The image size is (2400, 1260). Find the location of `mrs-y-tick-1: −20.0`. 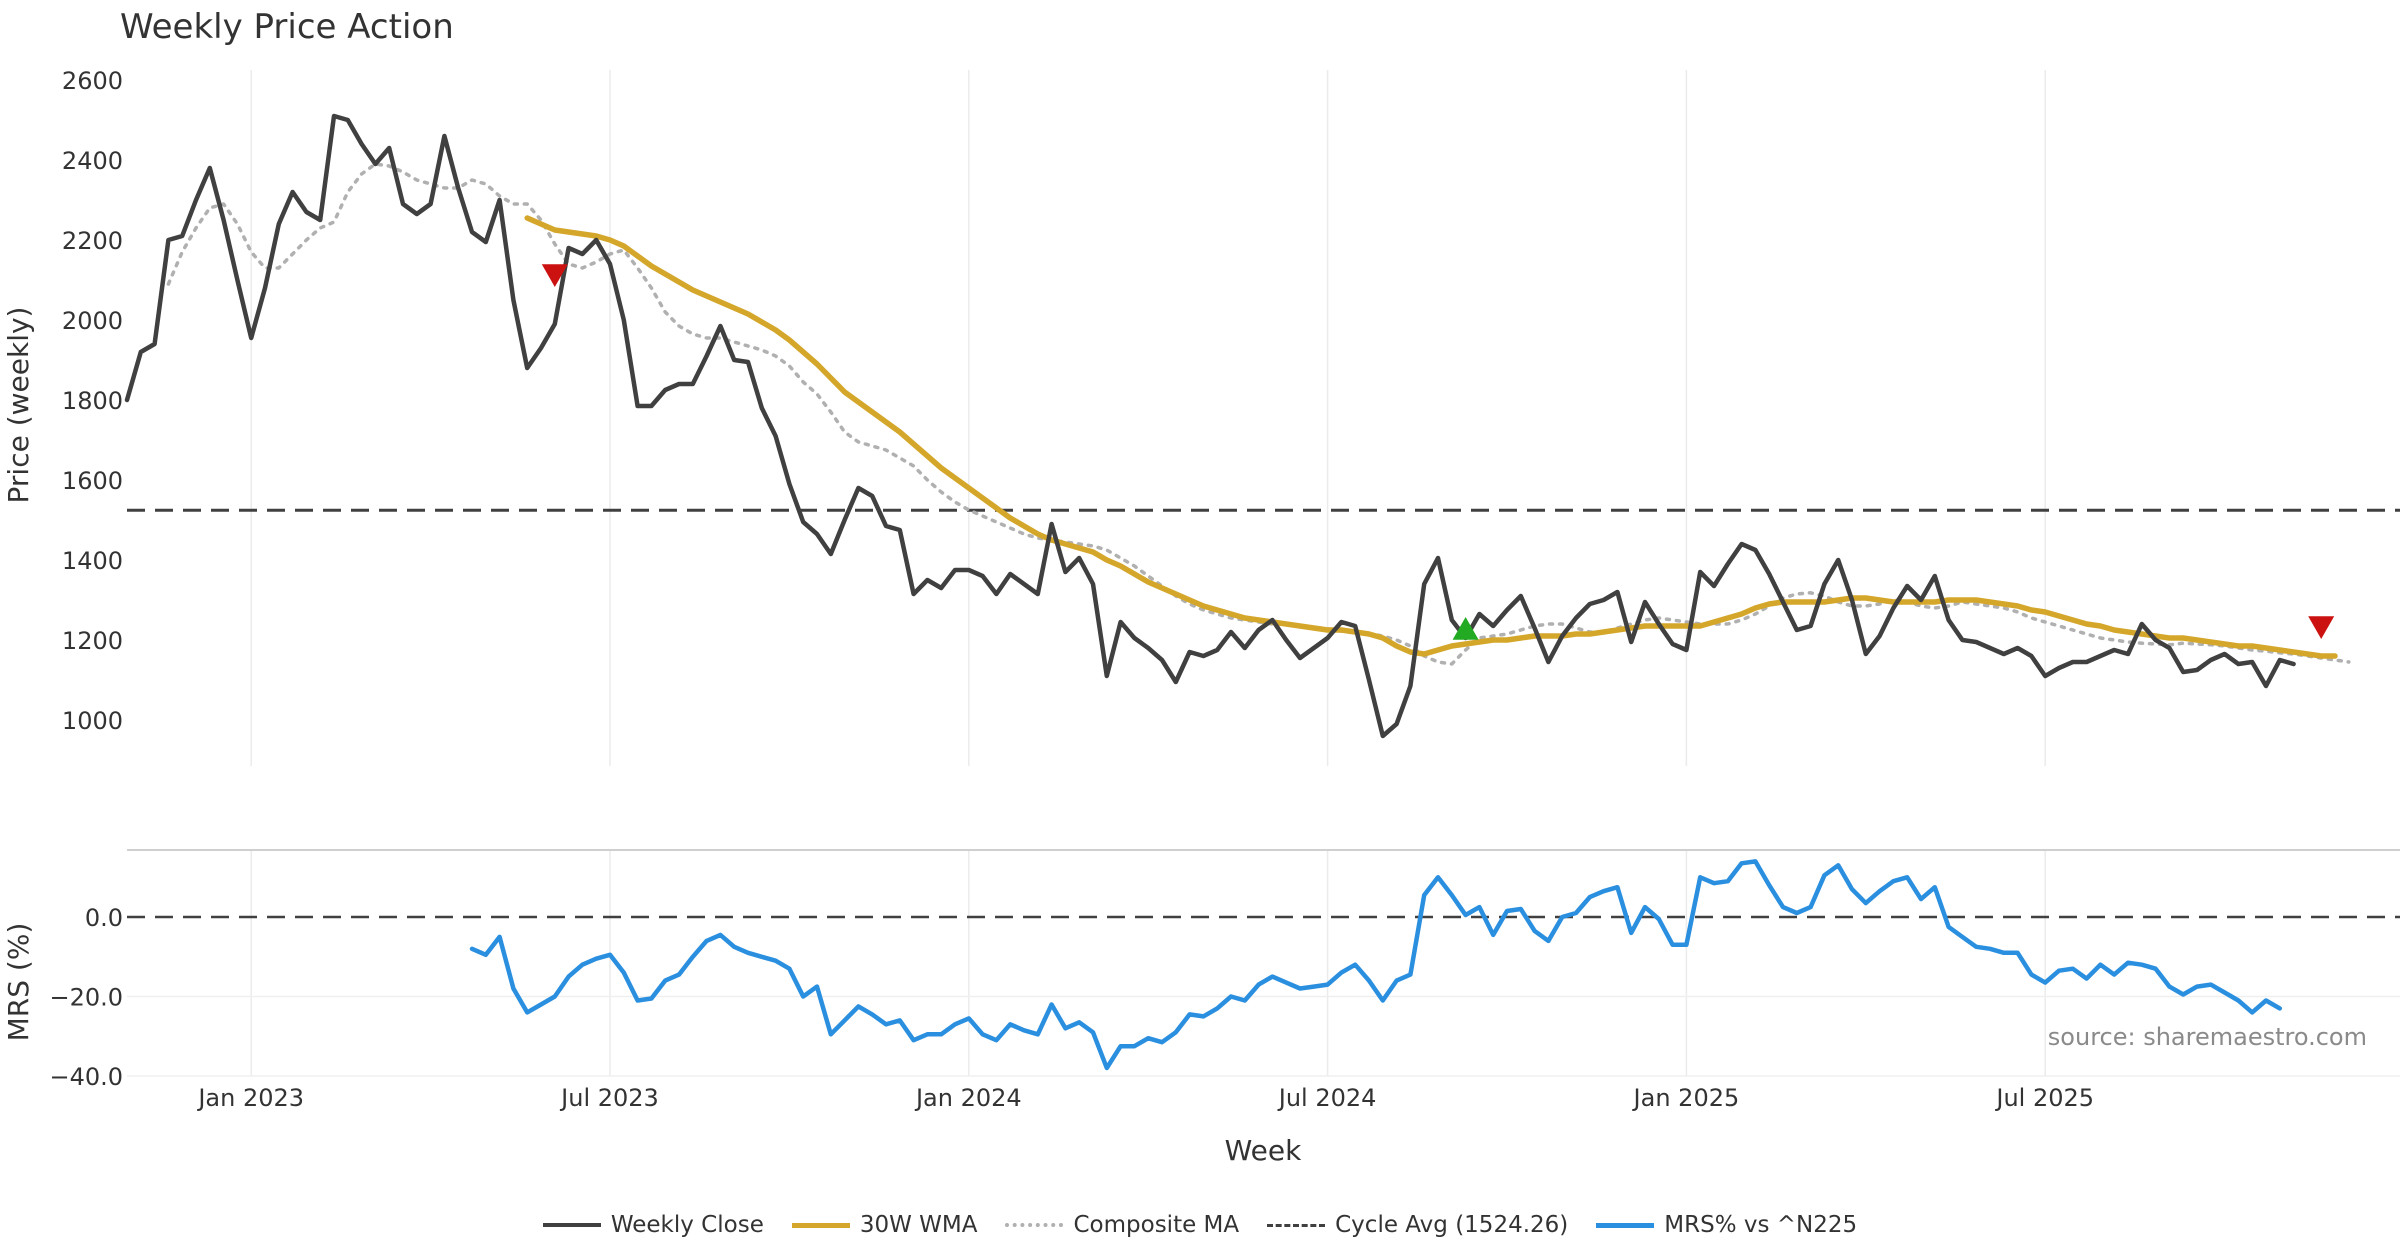

mrs-y-tick-1: −20.0 is located at coordinates (86, 998).